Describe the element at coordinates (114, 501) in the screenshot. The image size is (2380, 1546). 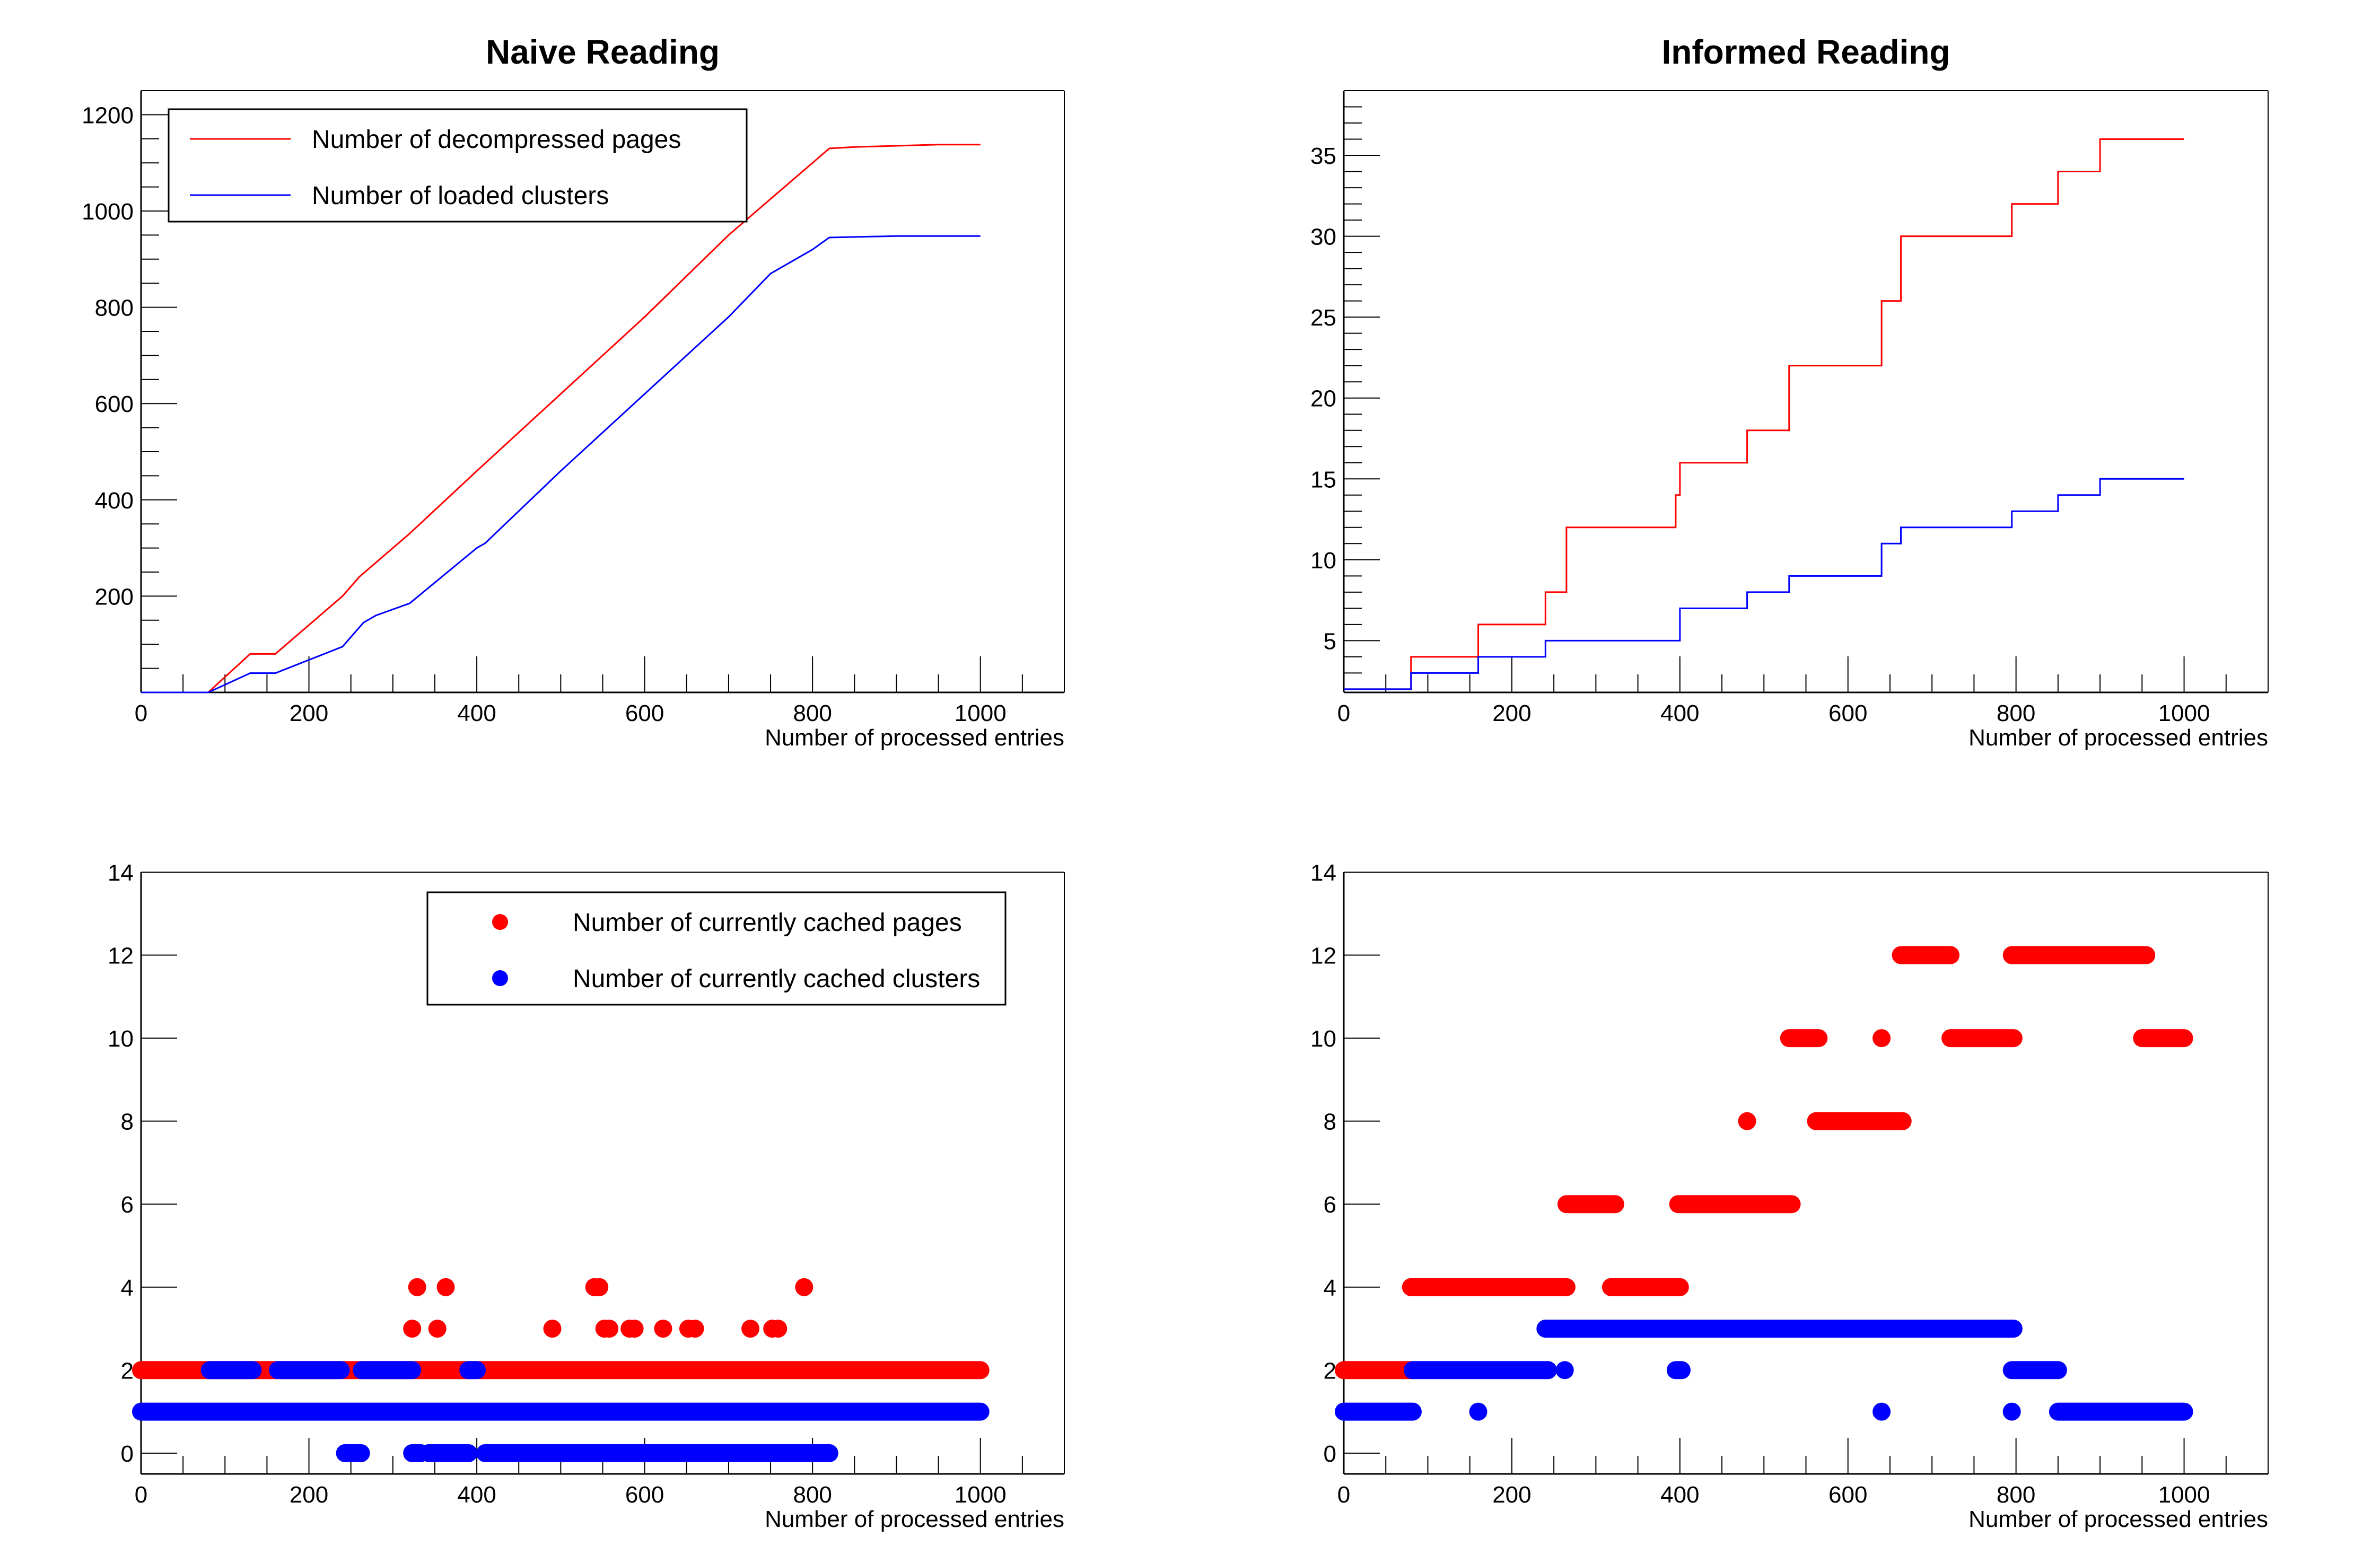
I see `y-tick-label: 400` at that location.